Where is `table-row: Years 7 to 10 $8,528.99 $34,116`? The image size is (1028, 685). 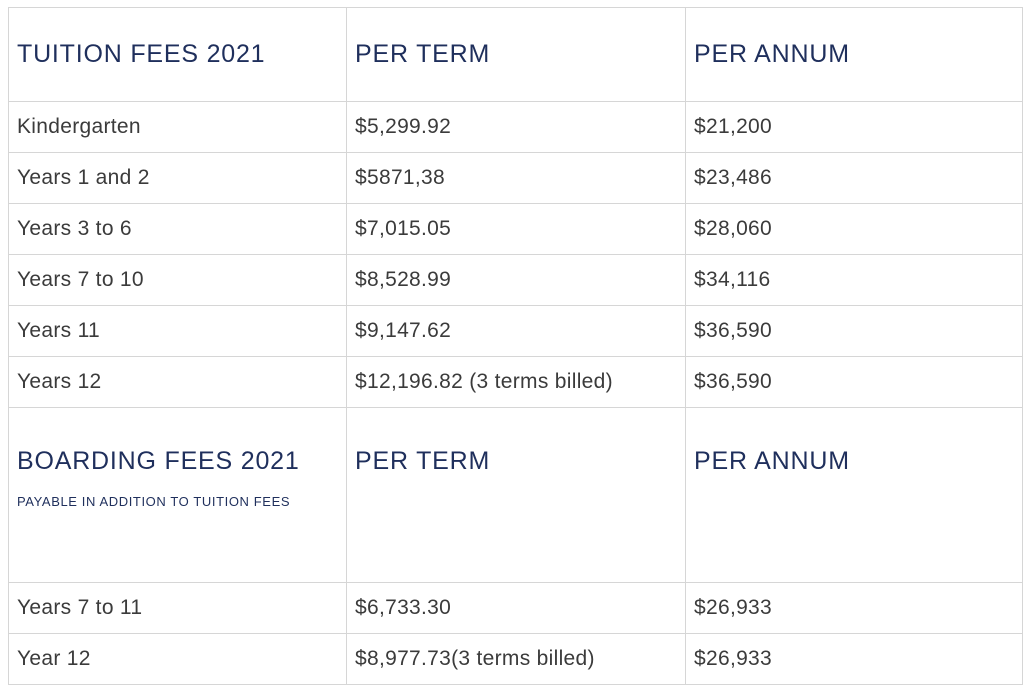
table-row: Years 7 to 10 $8,528.99 $34,116 is located at coordinates (515, 280).